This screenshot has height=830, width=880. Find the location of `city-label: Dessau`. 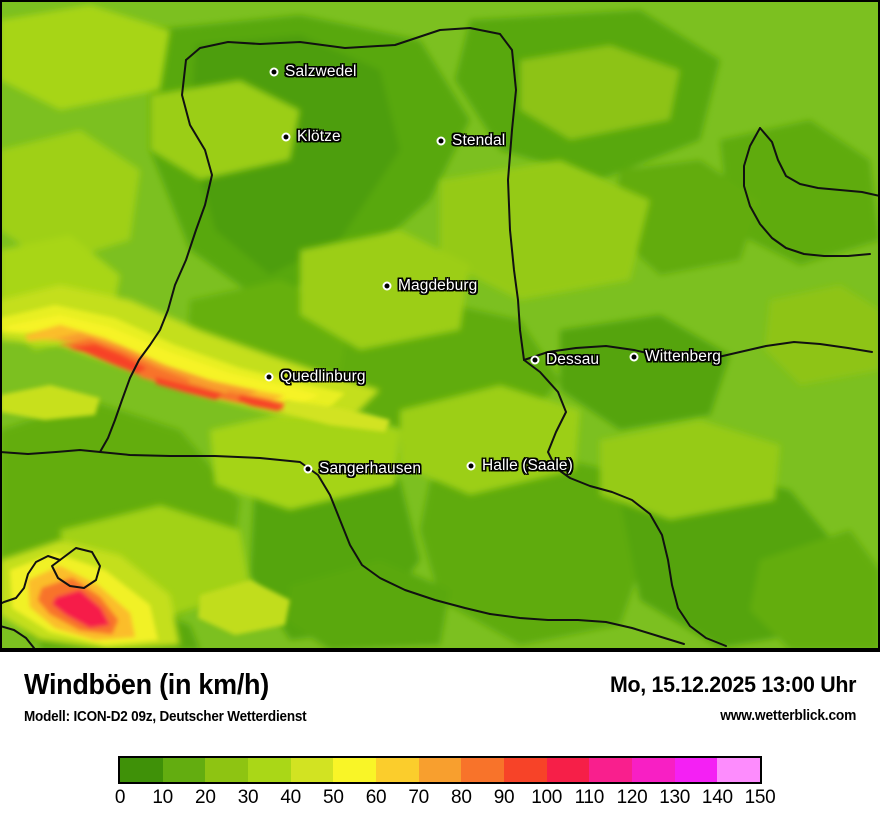

city-label: Dessau is located at coordinates (573, 359).